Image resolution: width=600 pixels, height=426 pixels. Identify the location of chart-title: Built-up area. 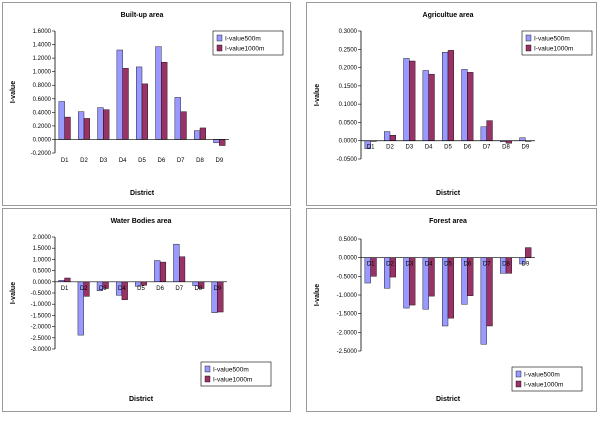
(142, 15).